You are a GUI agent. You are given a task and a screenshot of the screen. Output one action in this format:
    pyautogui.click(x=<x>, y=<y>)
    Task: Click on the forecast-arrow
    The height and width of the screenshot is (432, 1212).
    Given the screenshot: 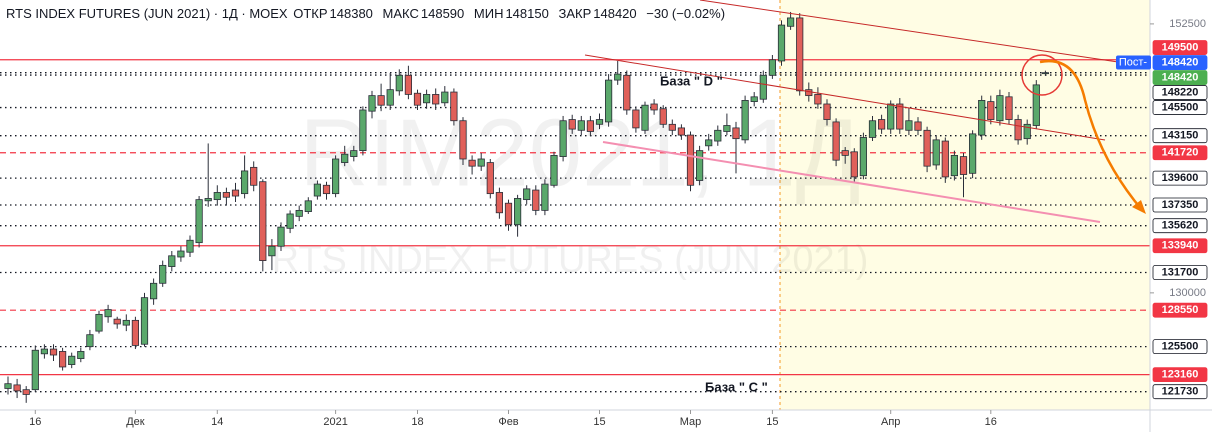 What is the action you would take?
    pyautogui.click(x=1091, y=135)
    